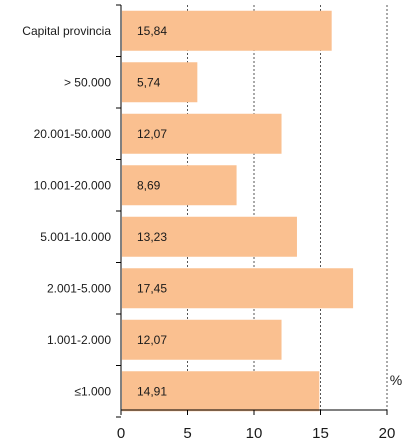 The height and width of the screenshot is (442, 409). What do you see at coordinates (79, 340) in the screenshot?
I see `category-label: 1.001-2.000` at bounding box center [79, 340].